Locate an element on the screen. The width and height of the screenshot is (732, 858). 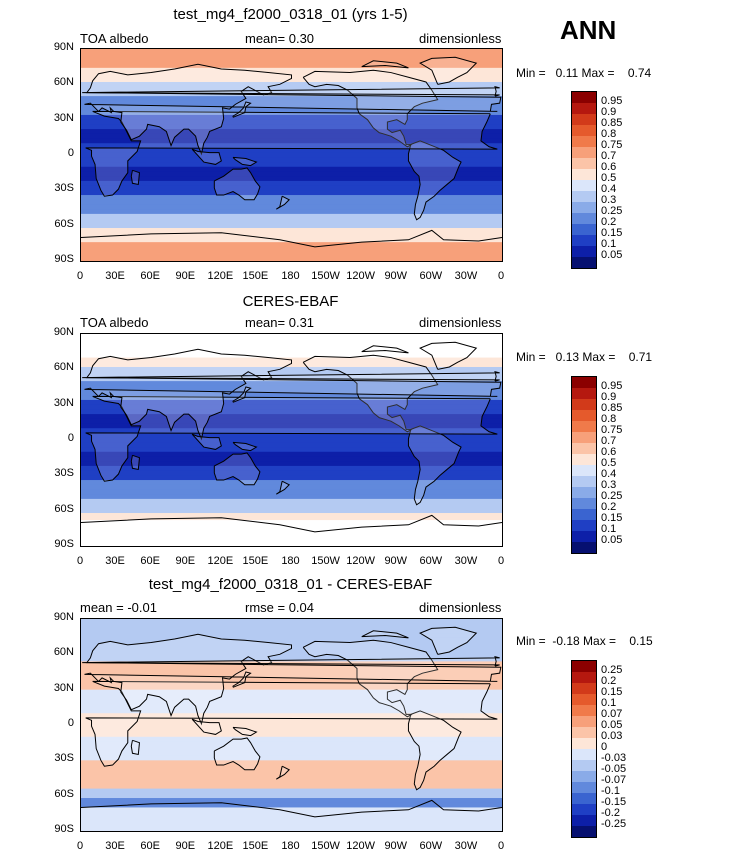
colorbar-label: 0.8 is located at coordinates (609, 134).